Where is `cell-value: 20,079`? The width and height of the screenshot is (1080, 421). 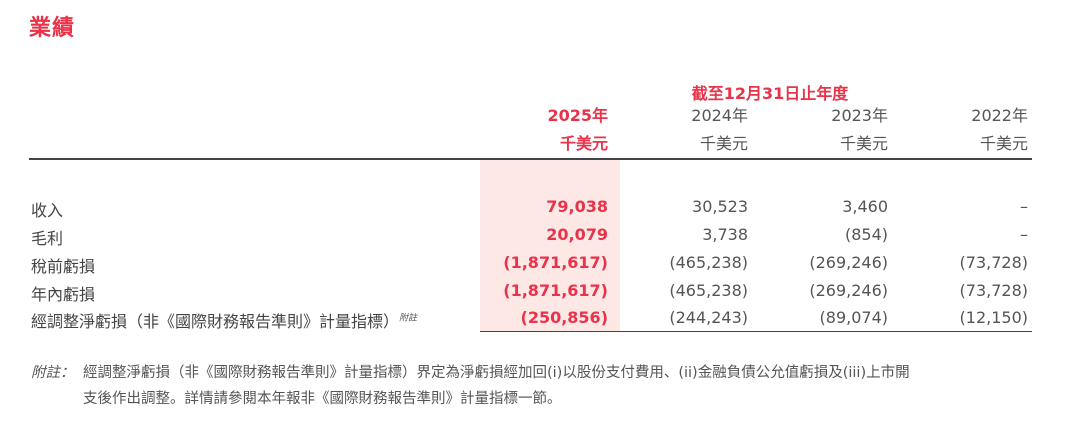
cell-value: 20,079 is located at coordinates (577, 234).